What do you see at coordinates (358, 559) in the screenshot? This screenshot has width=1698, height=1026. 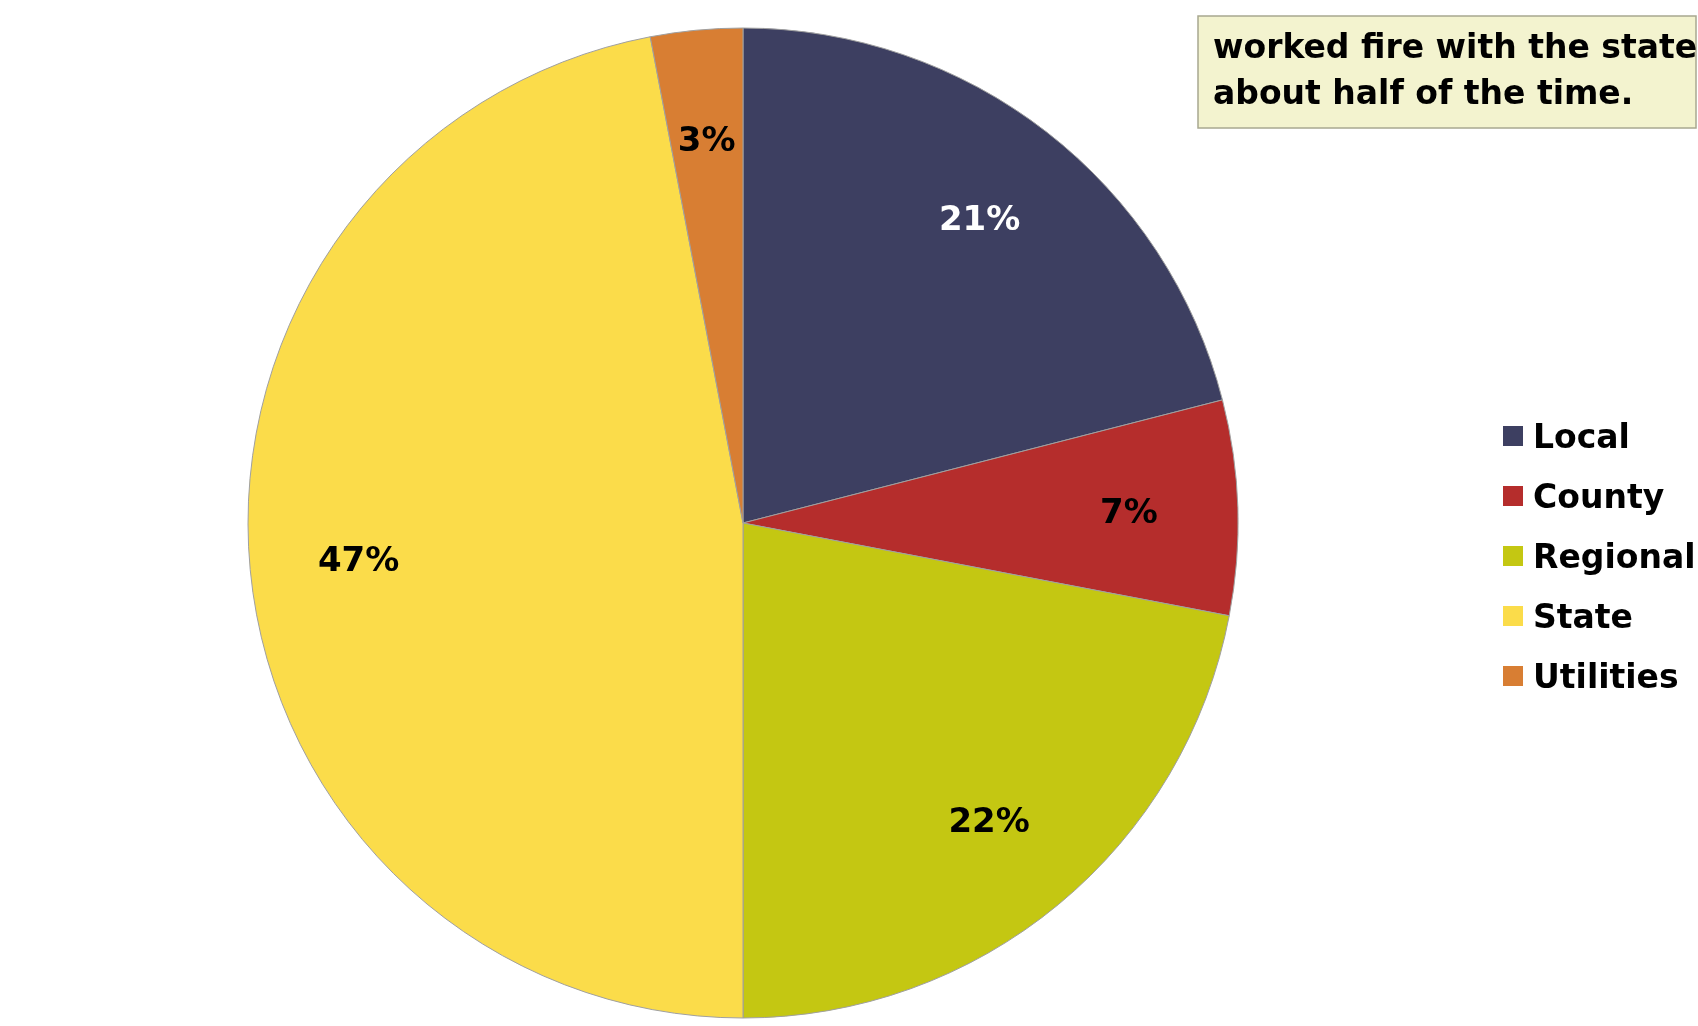 I see `data-label: 47%` at bounding box center [358, 559].